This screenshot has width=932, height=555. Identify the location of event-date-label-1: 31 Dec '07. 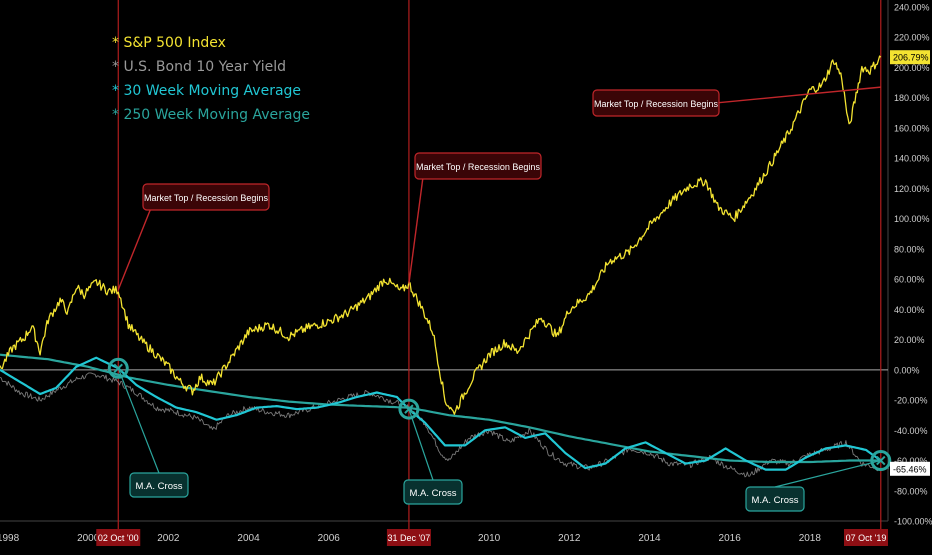
(409, 538).